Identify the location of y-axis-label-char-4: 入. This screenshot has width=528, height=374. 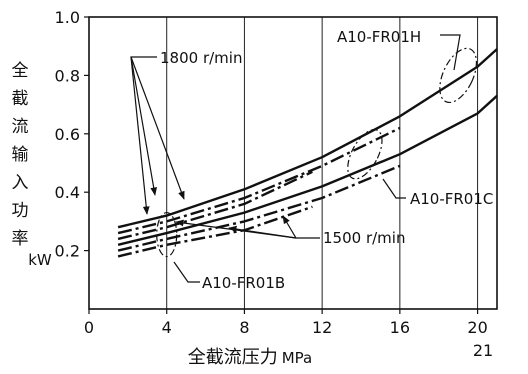
(20, 183).